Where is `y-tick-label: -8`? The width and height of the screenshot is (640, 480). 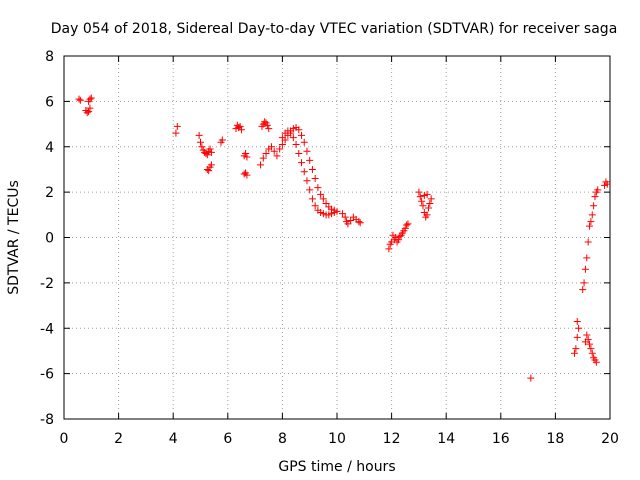
y-tick-label: -8 is located at coordinates (47, 420).